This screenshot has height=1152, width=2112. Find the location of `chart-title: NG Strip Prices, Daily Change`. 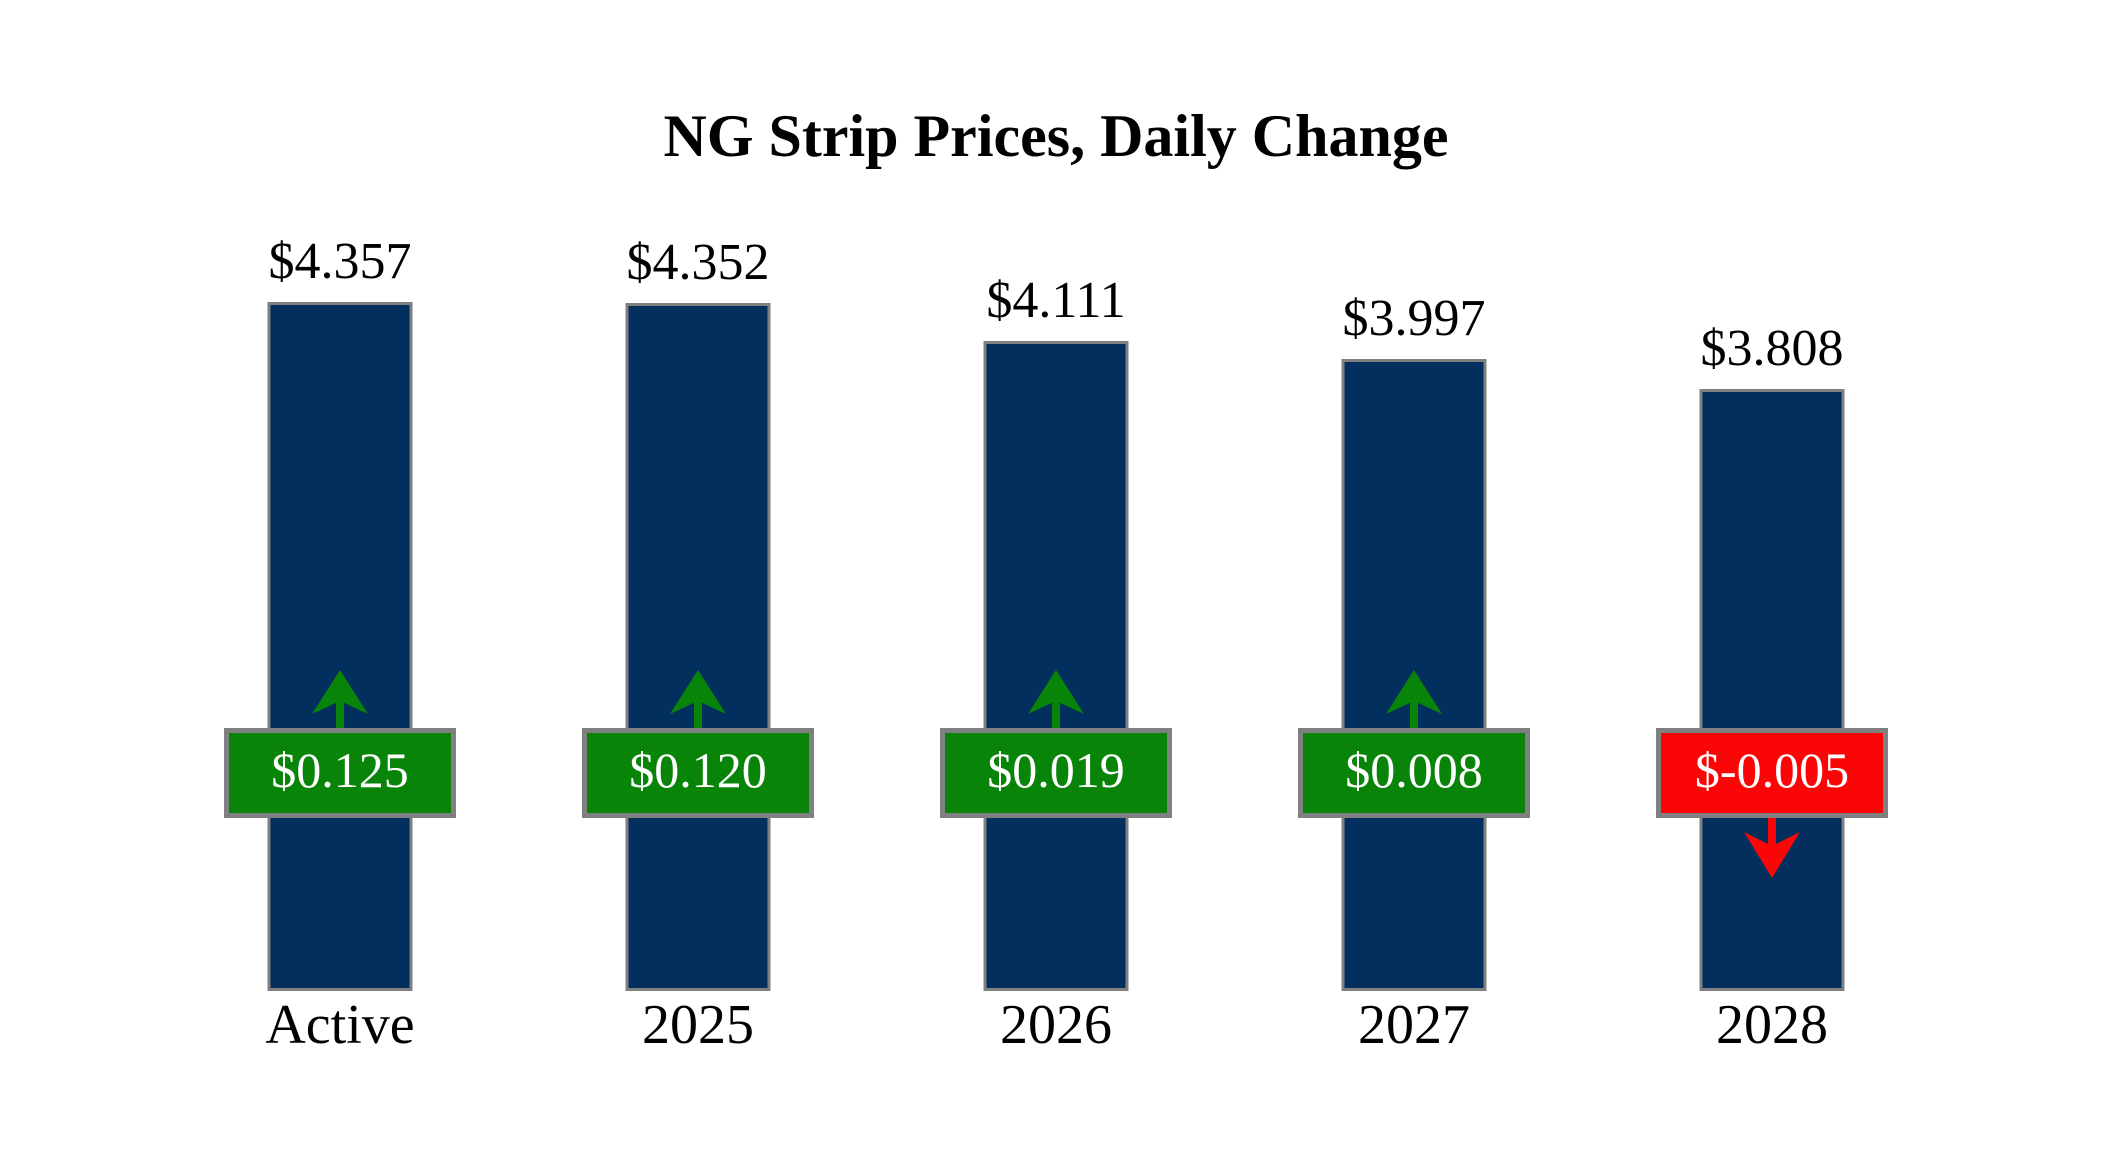

chart-title: NG Strip Prices, Daily Change is located at coordinates (1056, 136).